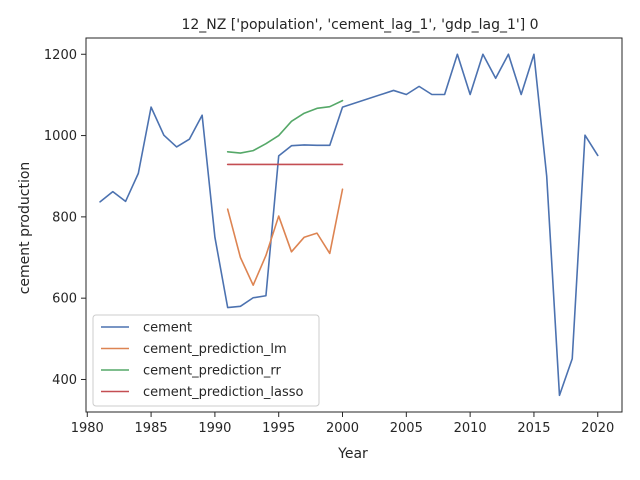  What do you see at coordinates (60, 136) in the screenshot?
I see `y-tick-label: 1000` at bounding box center [60, 136].